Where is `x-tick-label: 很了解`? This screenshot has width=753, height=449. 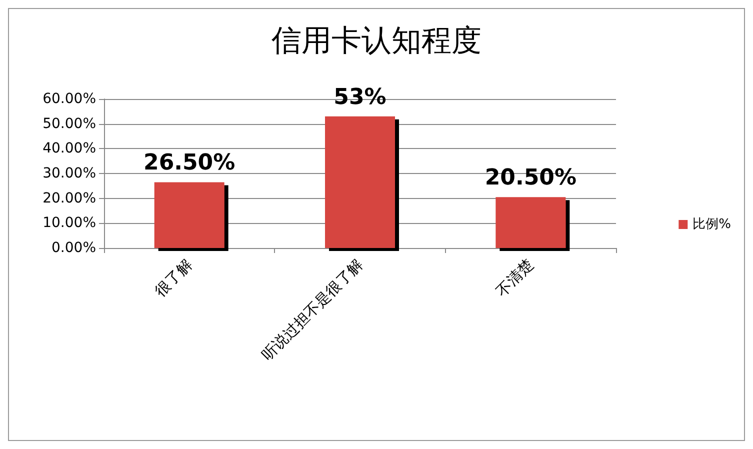
x-tick-label: 很了解 is located at coordinates (173, 278).